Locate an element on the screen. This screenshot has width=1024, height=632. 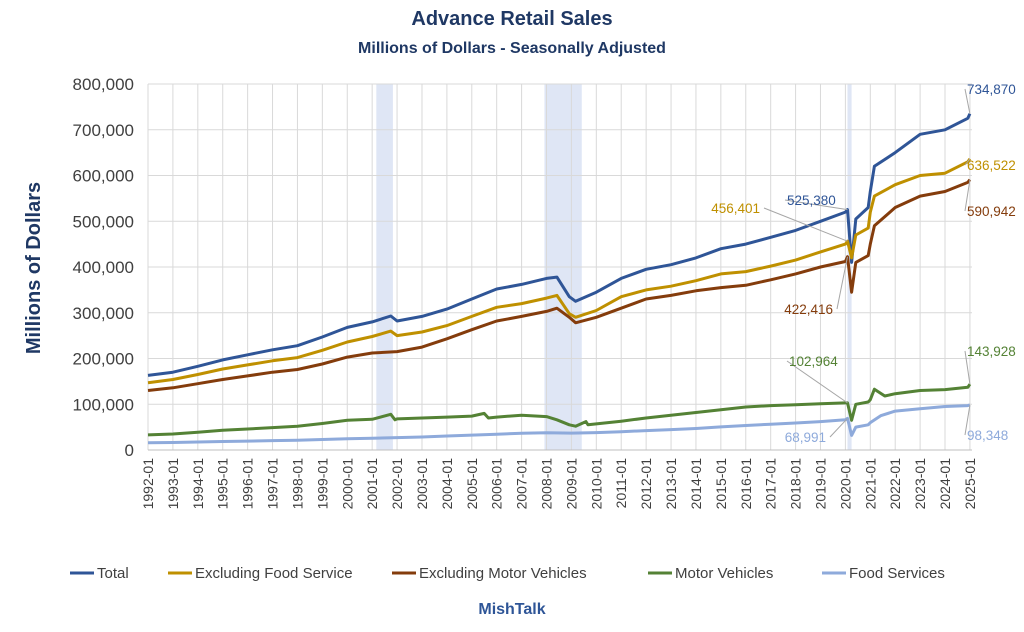
footer-brand: MishTalk is located at coordinates (511, 609).